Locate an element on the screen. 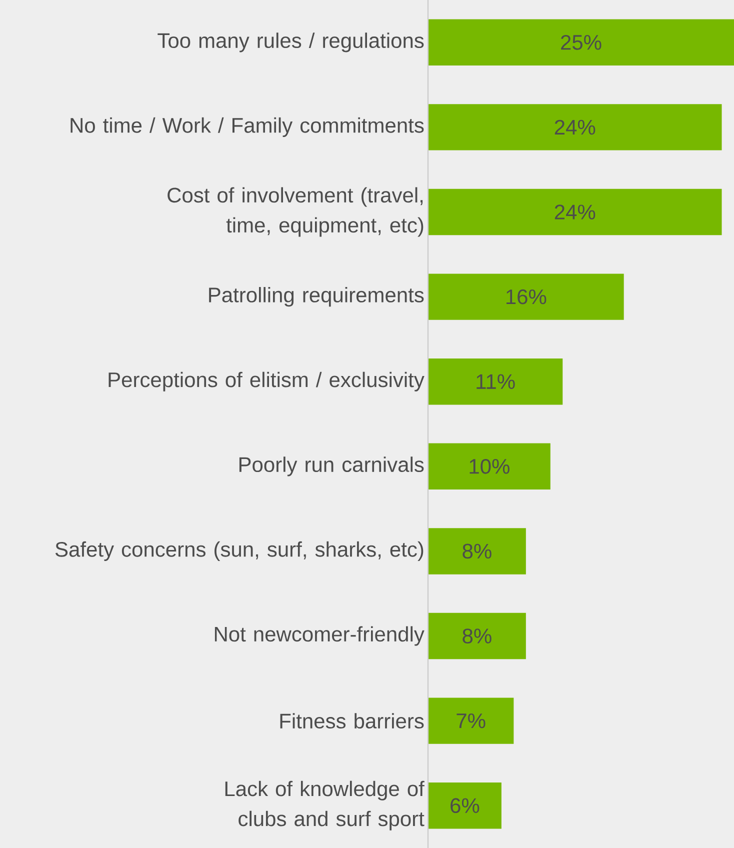 The height and width of the screenshot is (848, 734). y-tick-label: Cost of involvement (travel, time, equipment, etc) is located at coordinates (296, 212).